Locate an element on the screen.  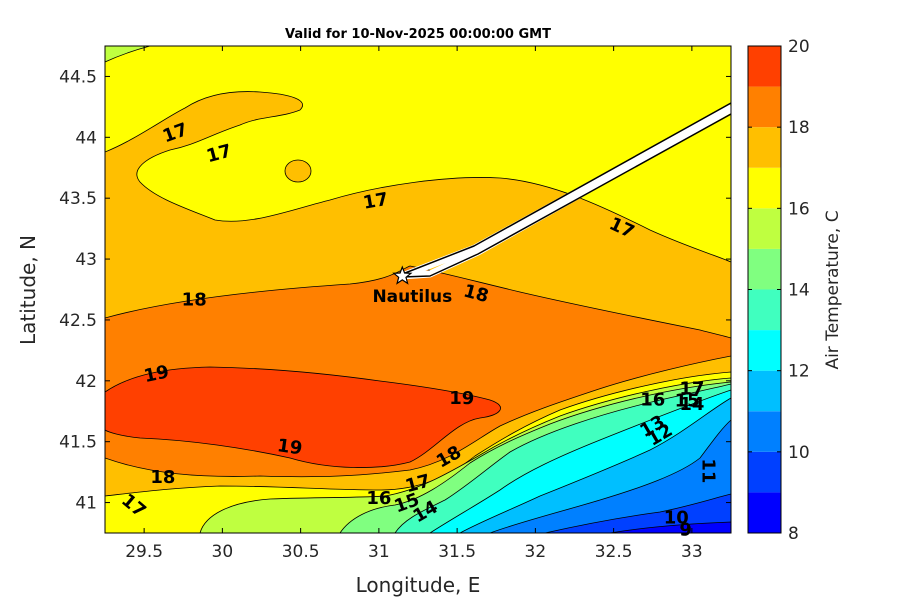
band-17-18-blob is located at coordinates (298, 171).